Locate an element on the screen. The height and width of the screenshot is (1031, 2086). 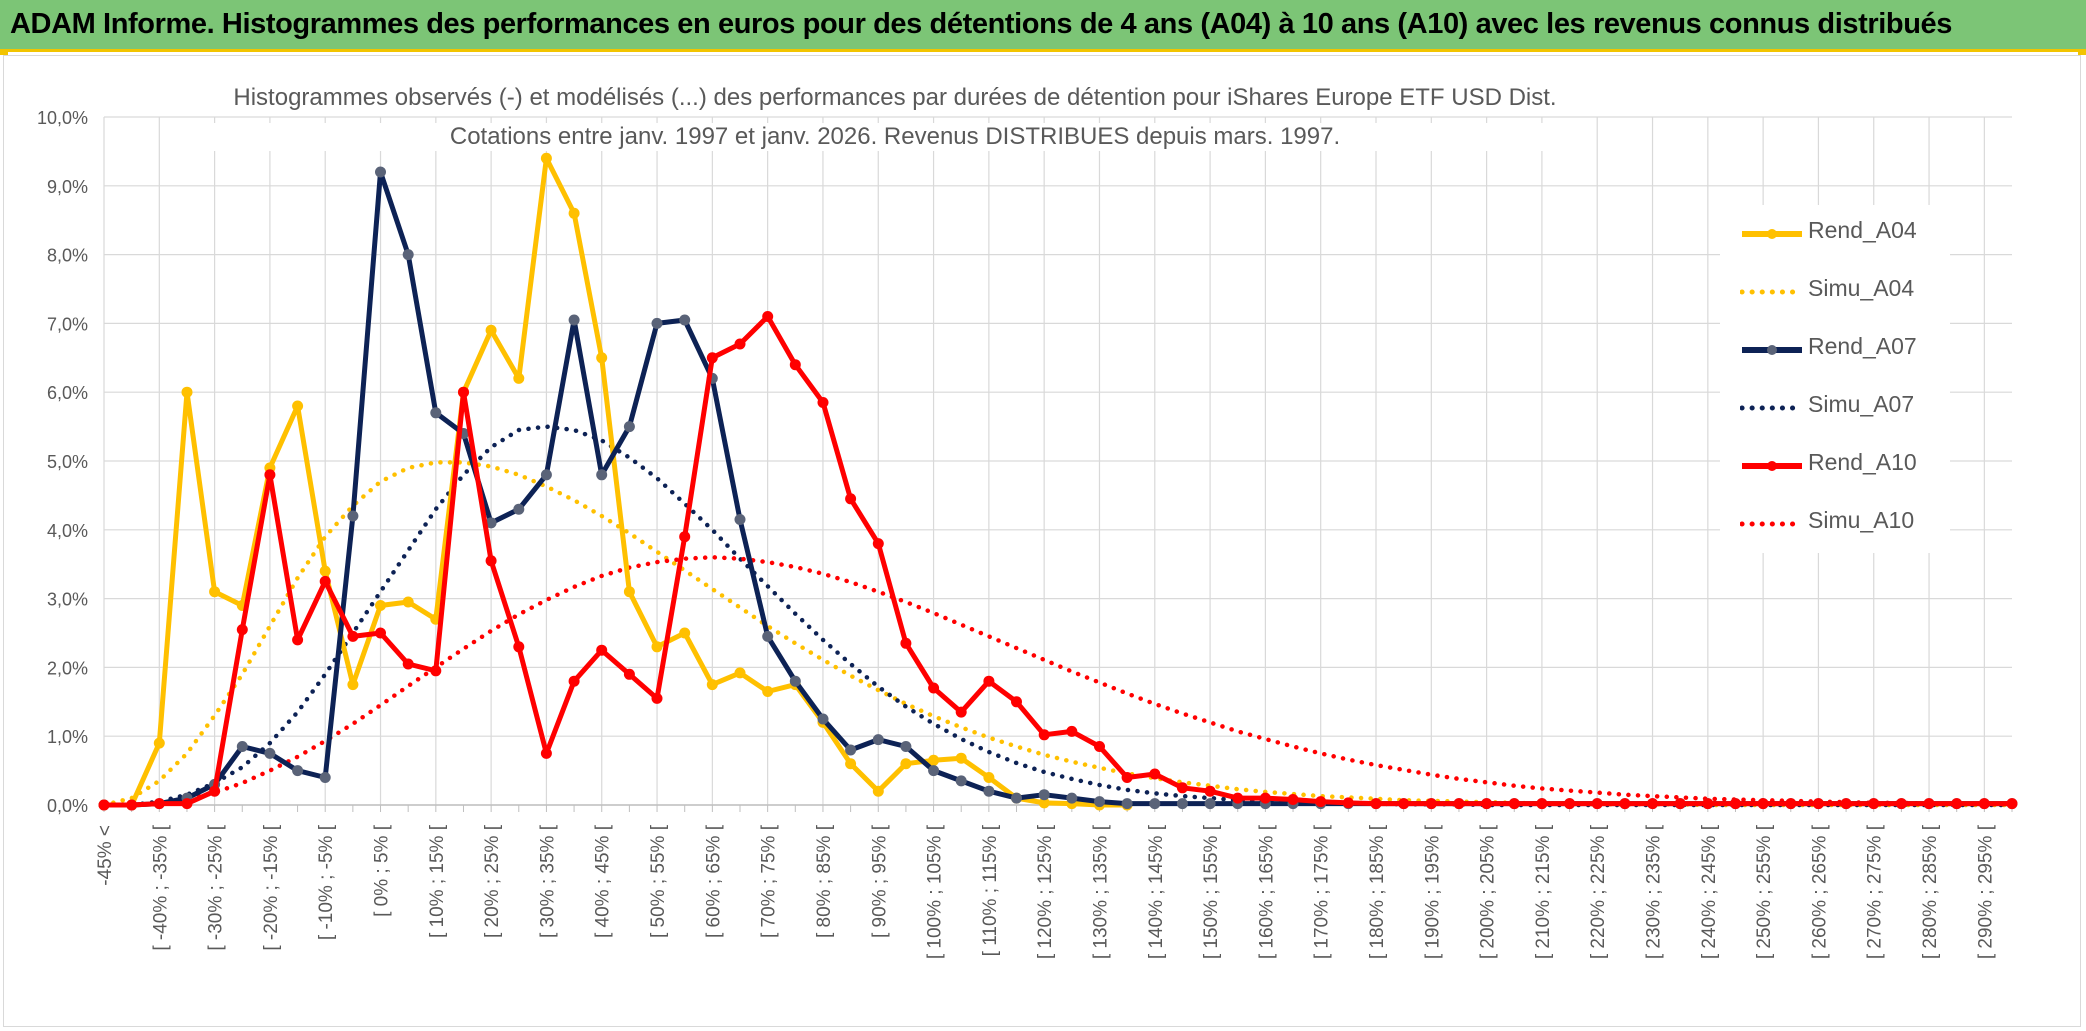
x-tick-label: [ 80% ; 85% [ is located at coordinates (824, 881).